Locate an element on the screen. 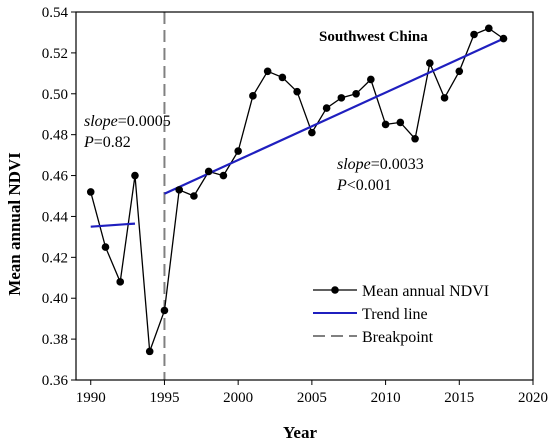 The width and height of the screenshot is (550, 447). y-tick-label: 0.48 is located at coordinates (55, 136).